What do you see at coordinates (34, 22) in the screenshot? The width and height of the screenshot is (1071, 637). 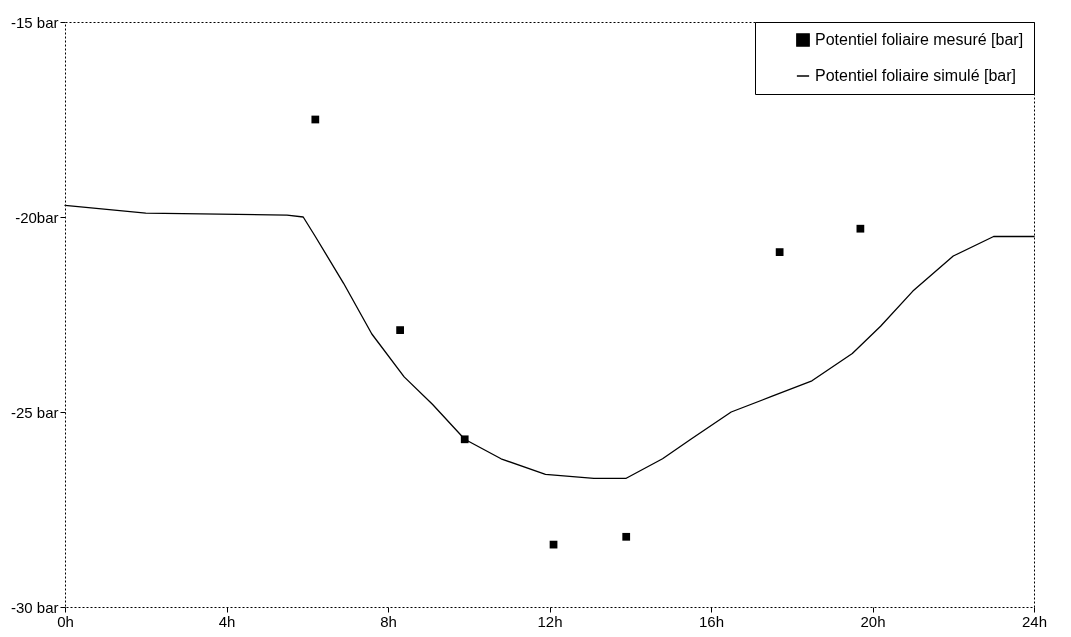 I see `y-tick-label: -15 bar` at bounding box center [34, 22].